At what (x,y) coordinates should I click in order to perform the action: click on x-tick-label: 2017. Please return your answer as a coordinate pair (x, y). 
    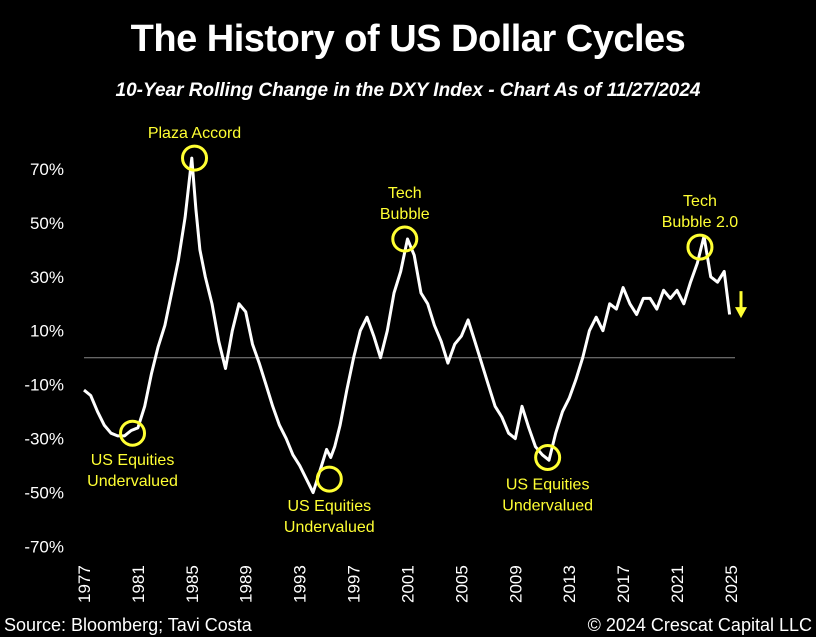
    Looking at the image, I should click on (623, 584).